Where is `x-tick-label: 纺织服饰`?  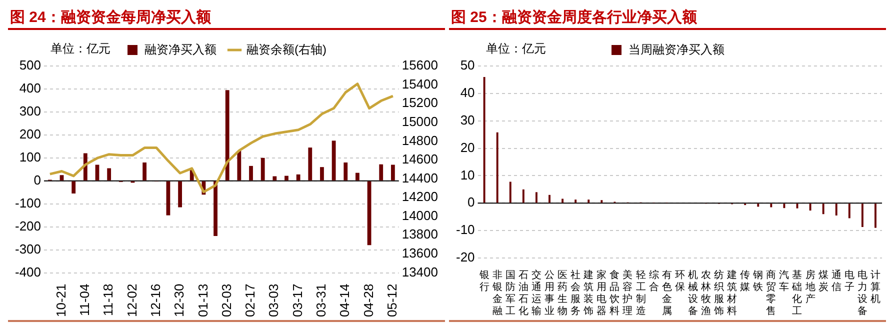 x-tick-label: 纺织服饰 is located at coordinates (718, 292).